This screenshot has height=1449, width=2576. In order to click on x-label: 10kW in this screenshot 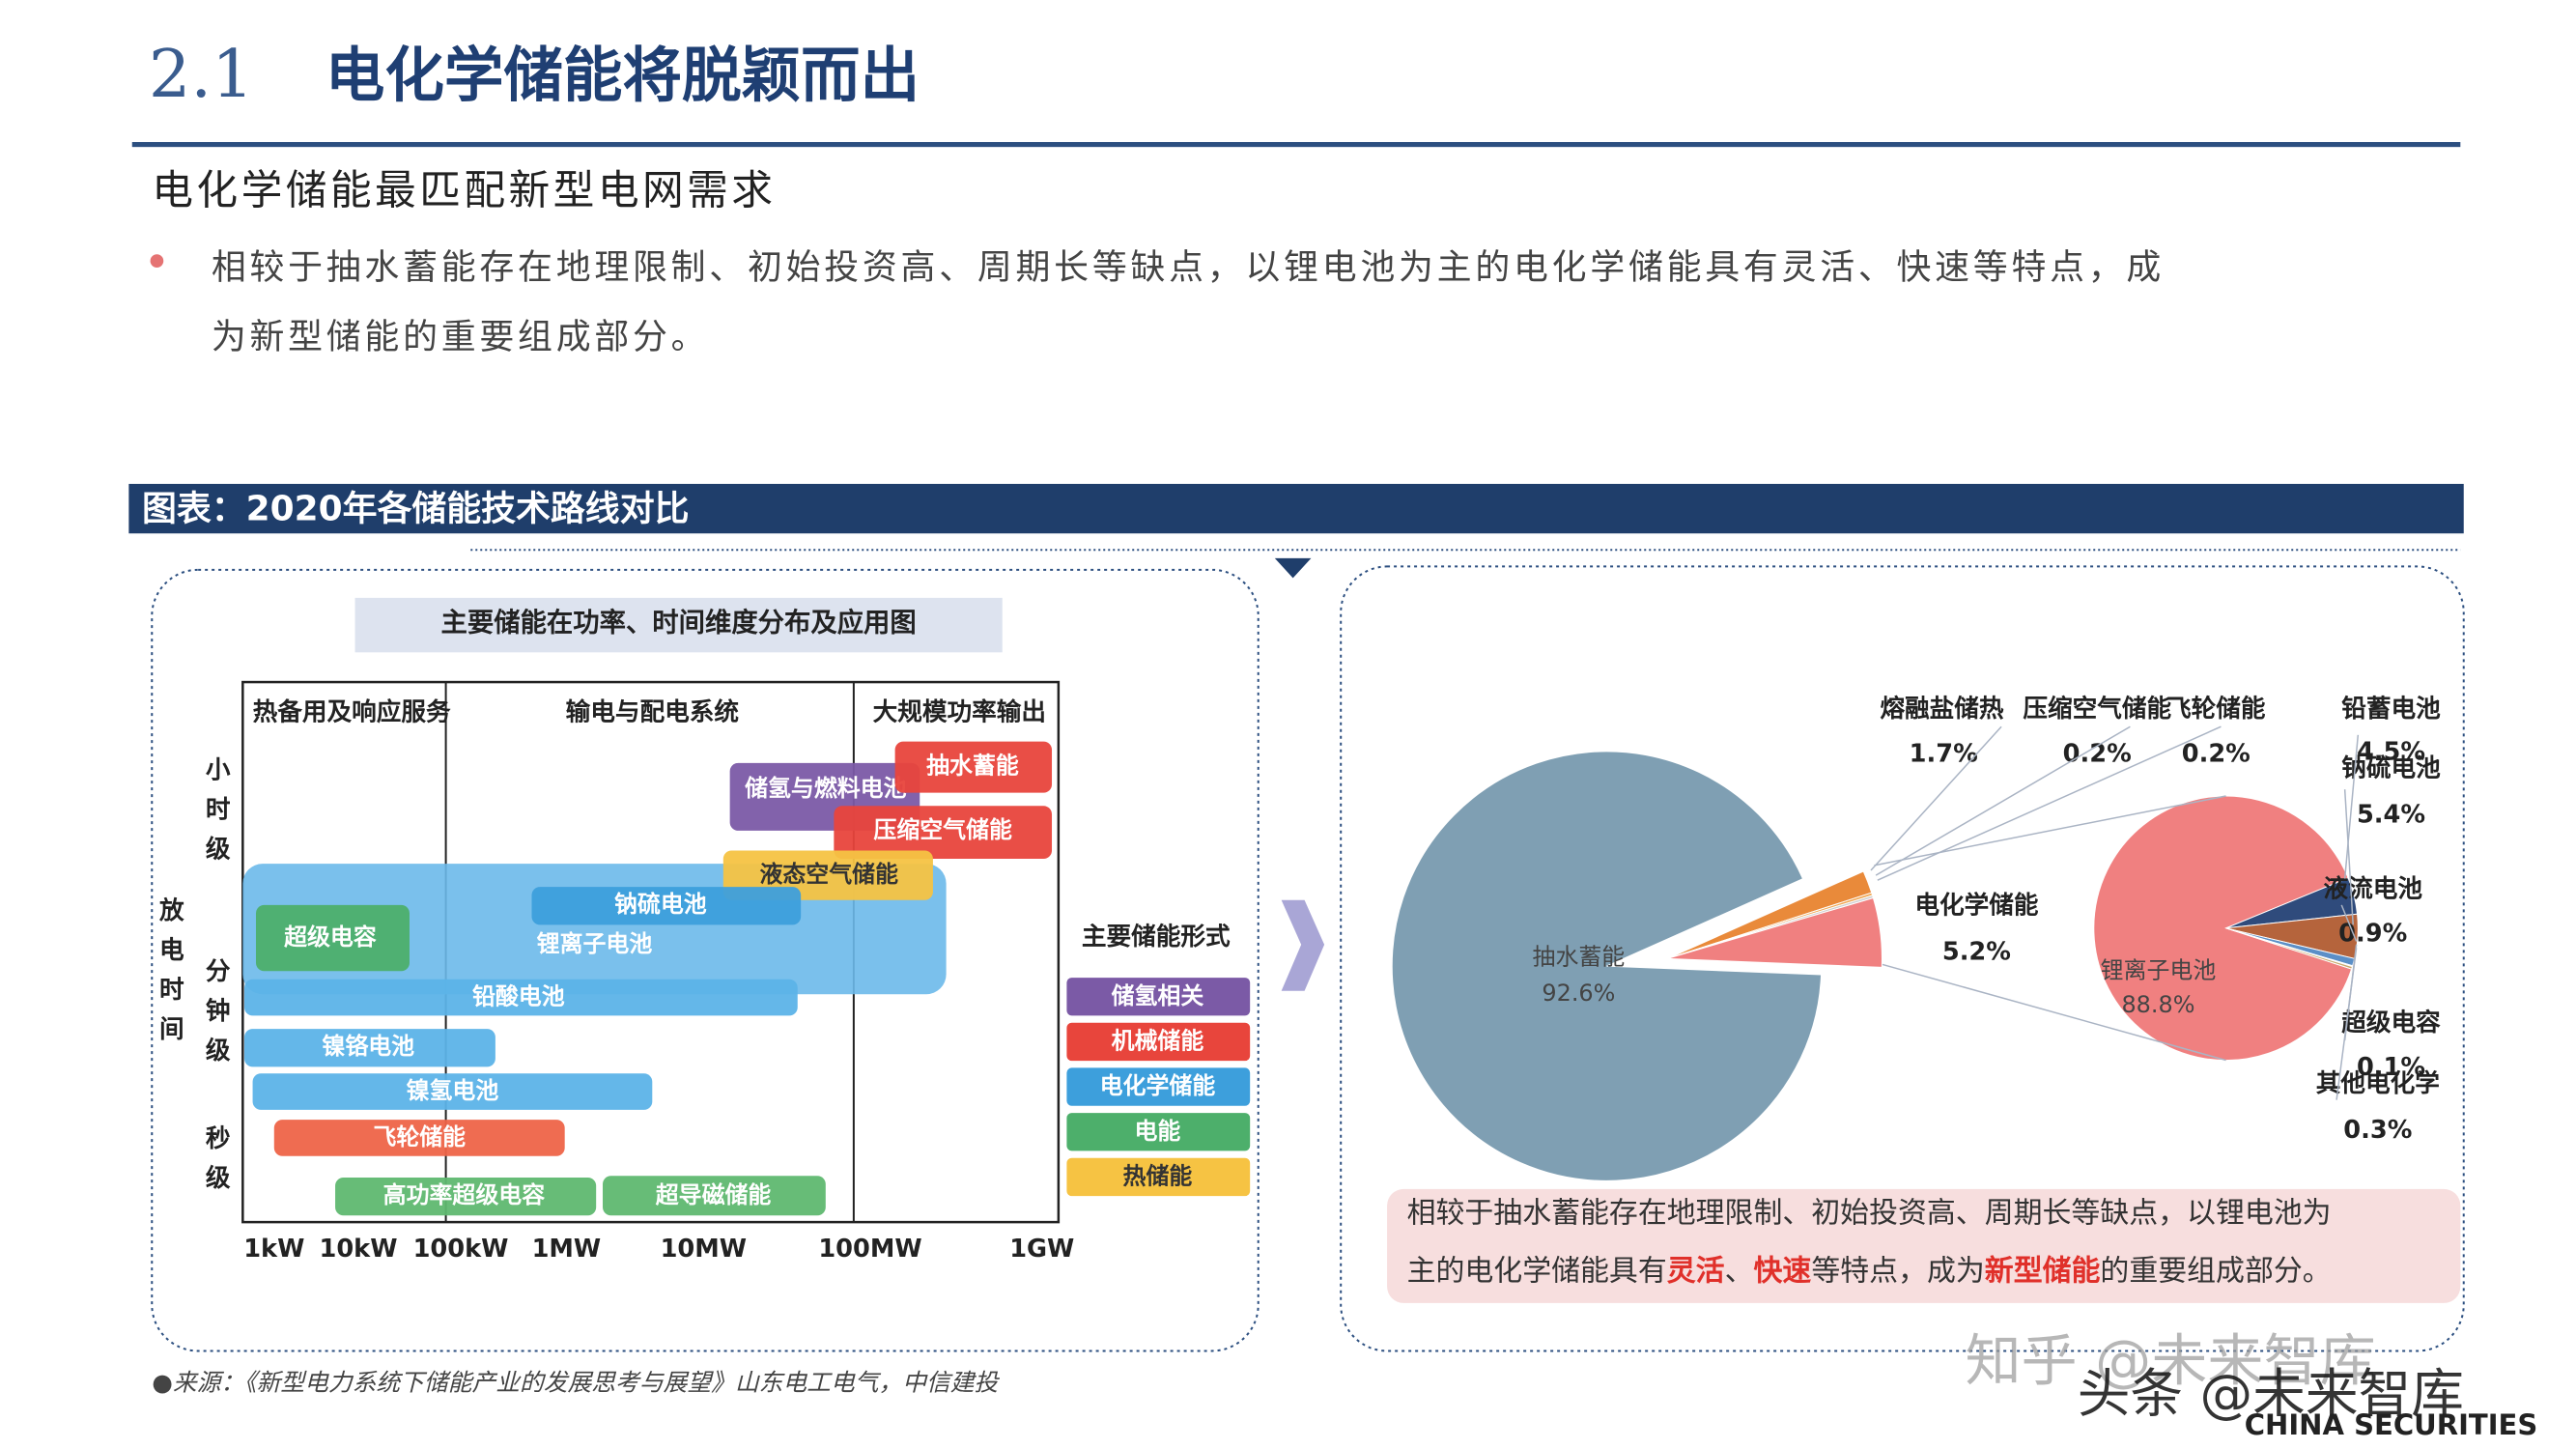, I will do `click(359, 1249)`.